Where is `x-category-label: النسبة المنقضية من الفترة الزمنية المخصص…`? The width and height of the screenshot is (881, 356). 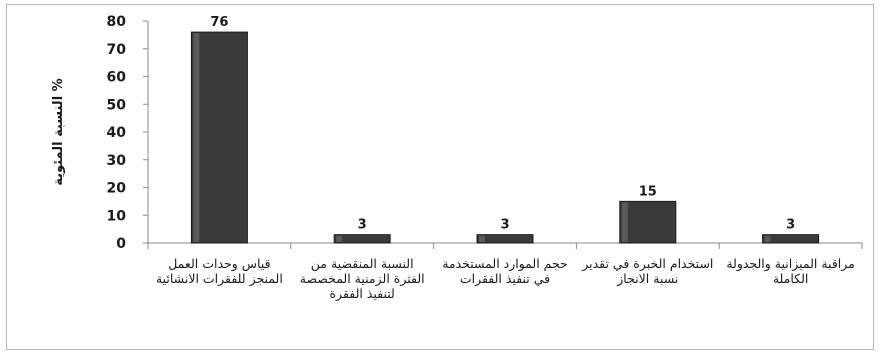 x-category-label: النسبة المنقضية من الفترة الزمنية المخصص… is located at coordinates (362, 278).